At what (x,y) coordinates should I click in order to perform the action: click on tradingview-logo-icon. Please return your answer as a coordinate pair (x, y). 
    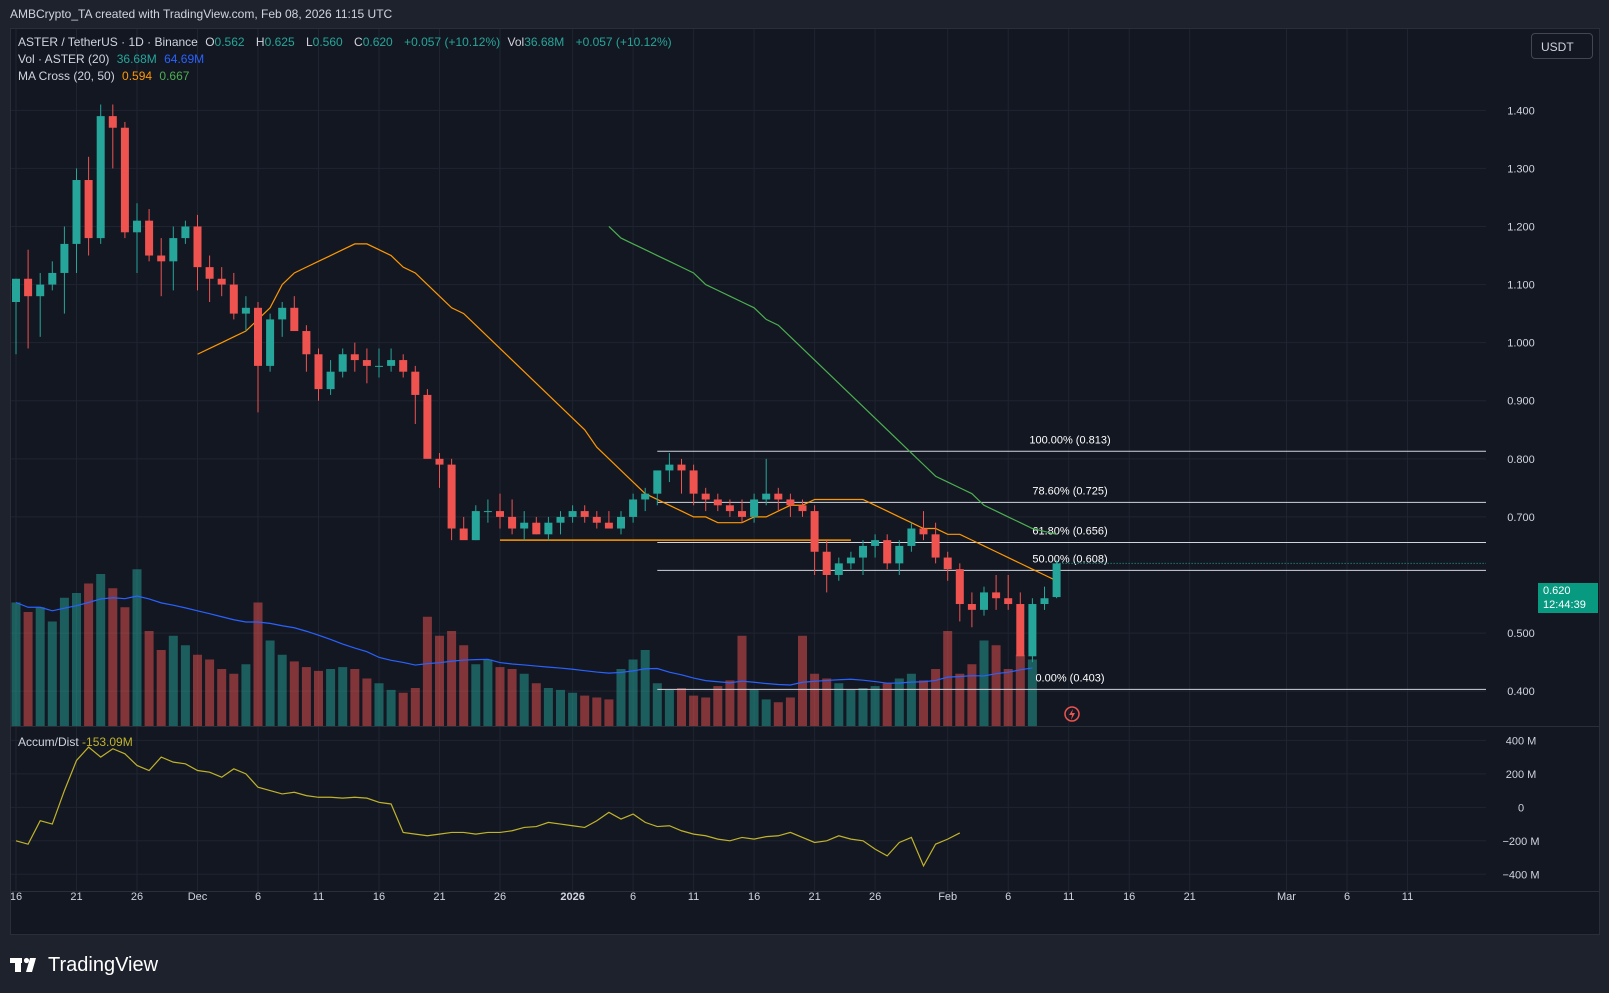
    Looking at the image, I should click on (23, 964).